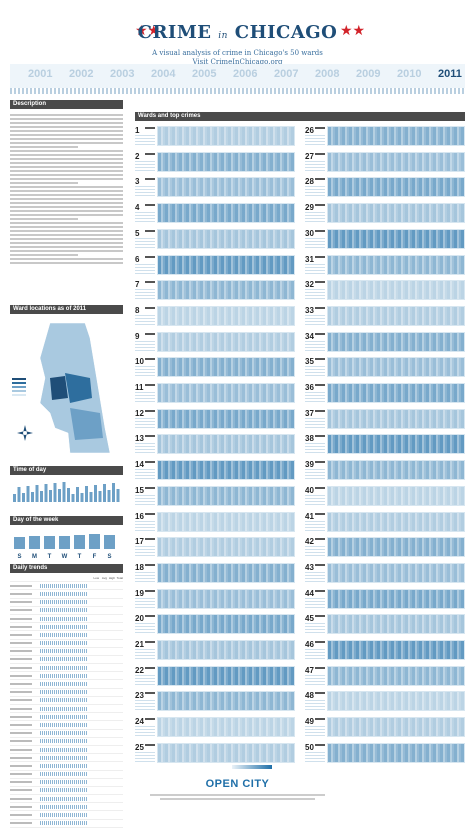 This screenshot has width=475, height=828. I want to click on ward-26: 26, so click(385, 136).